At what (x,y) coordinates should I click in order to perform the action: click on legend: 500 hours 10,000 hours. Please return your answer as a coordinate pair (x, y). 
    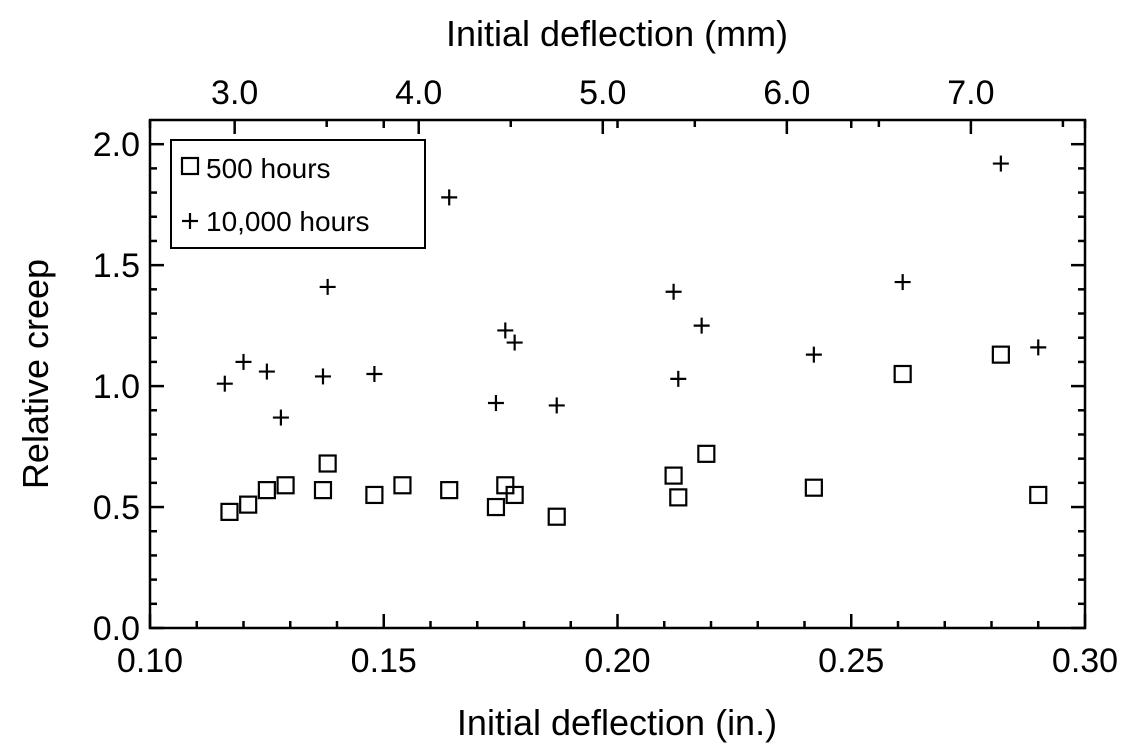
    Looking at the image, I should click on (298, 194).